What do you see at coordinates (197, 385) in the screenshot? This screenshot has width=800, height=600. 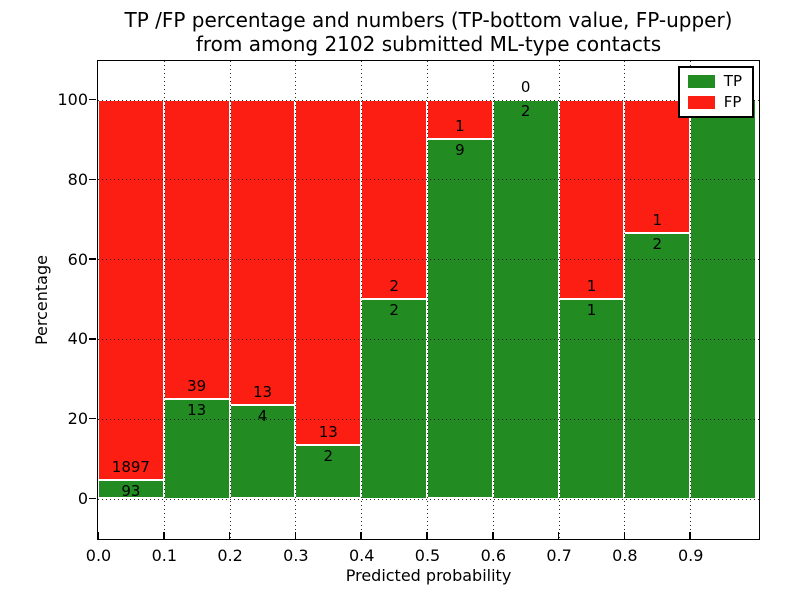 I see `fp-count-label: 39` at bounding box center [197, 385].